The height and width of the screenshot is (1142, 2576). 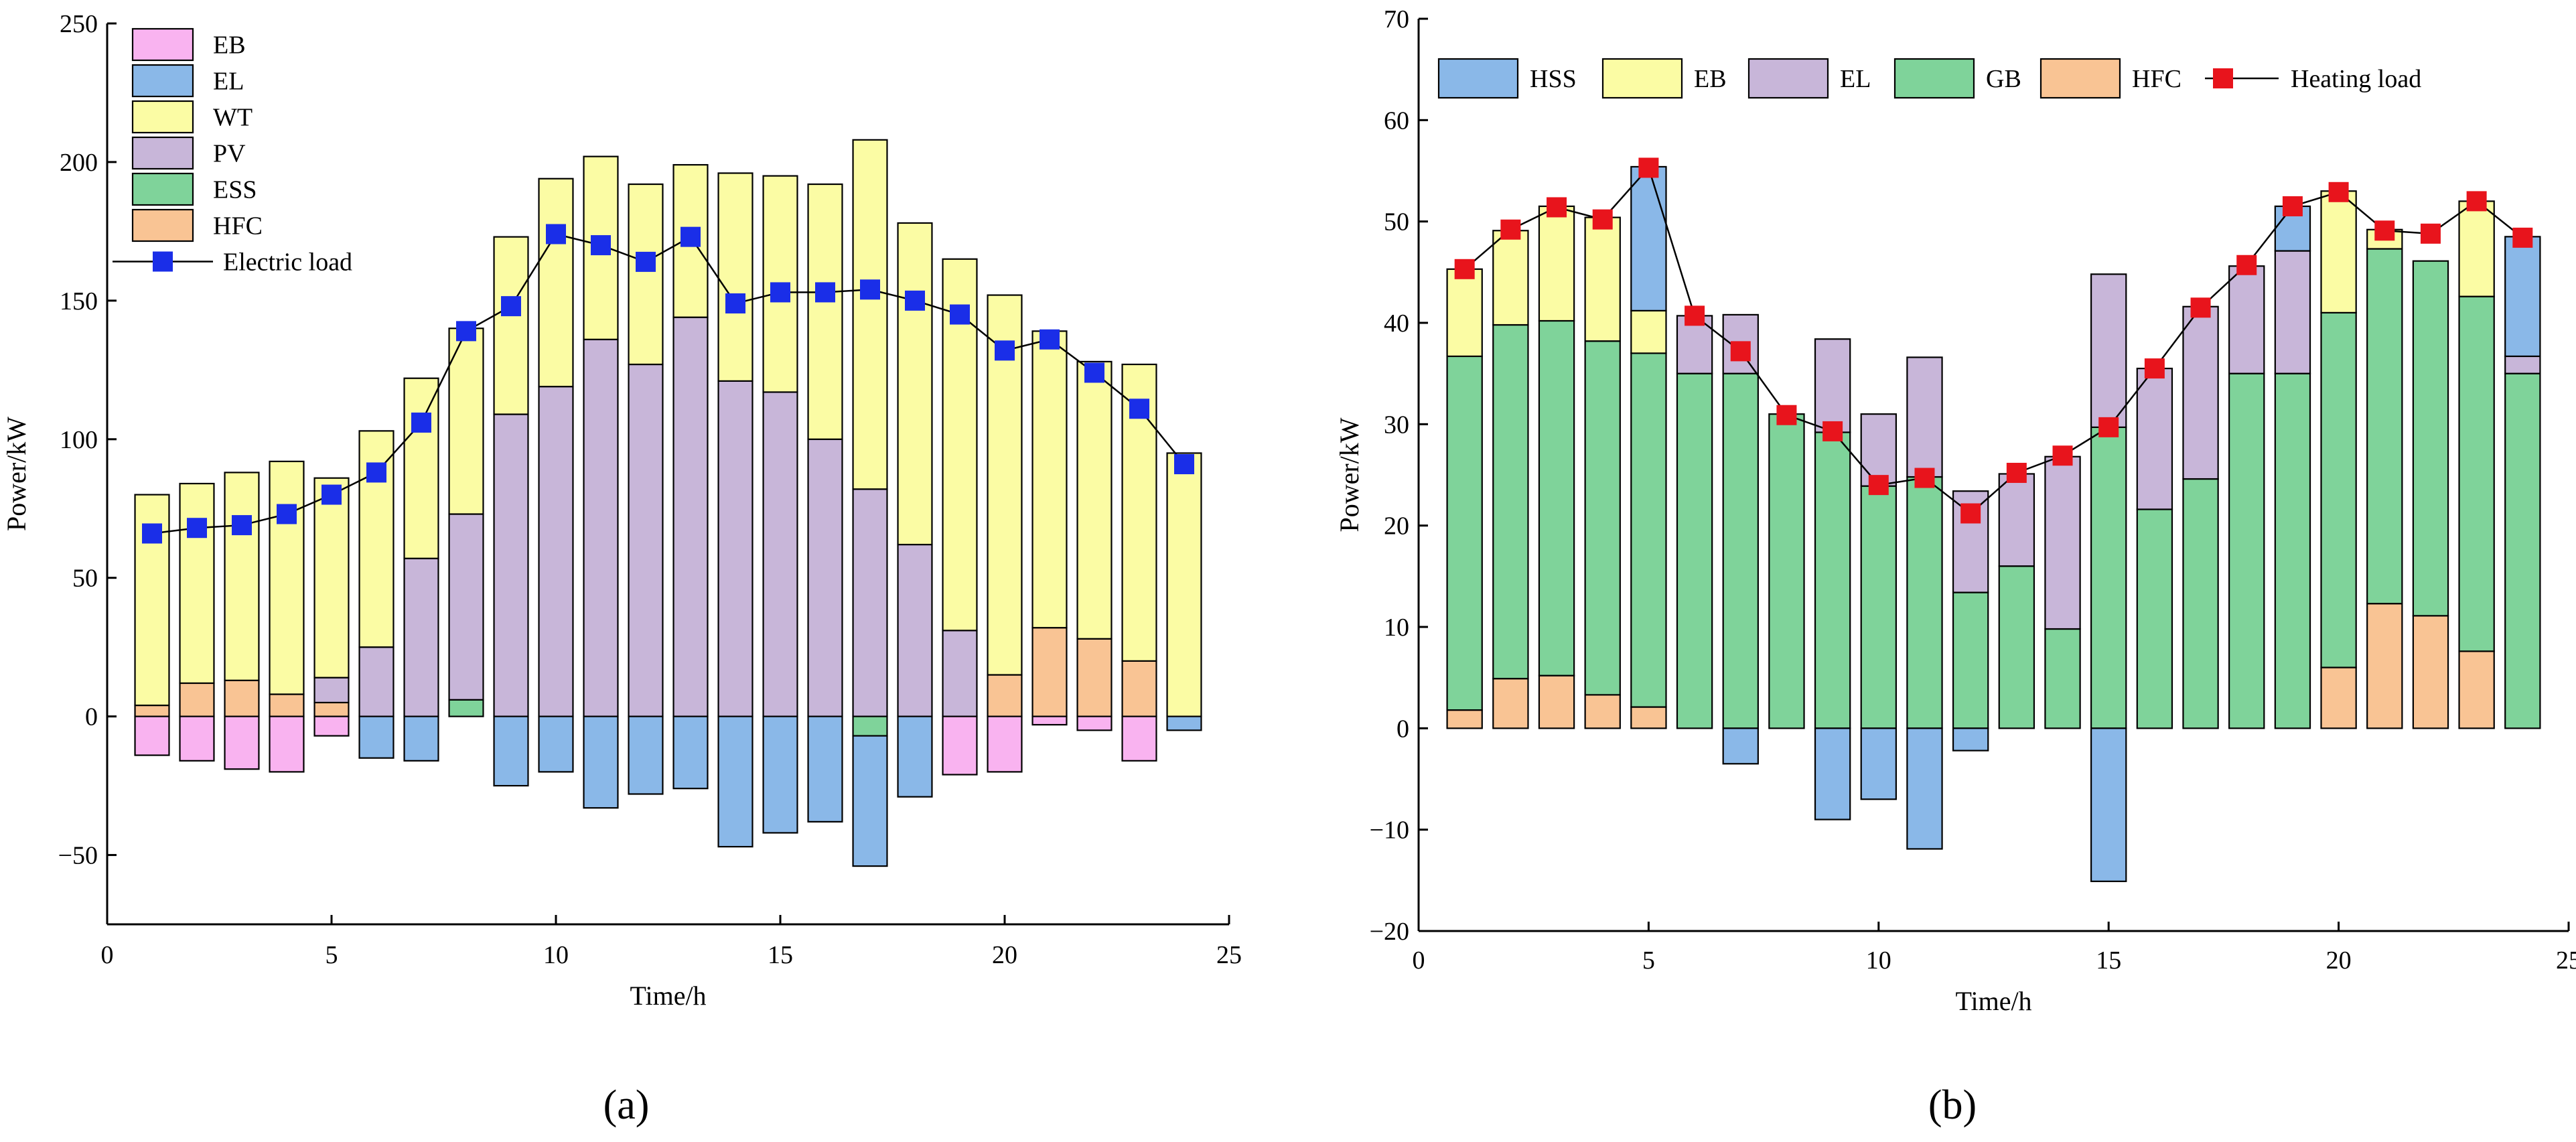 I want to click on chart-a-legend-label-hfc: HFC, so click(x=238, y=226).